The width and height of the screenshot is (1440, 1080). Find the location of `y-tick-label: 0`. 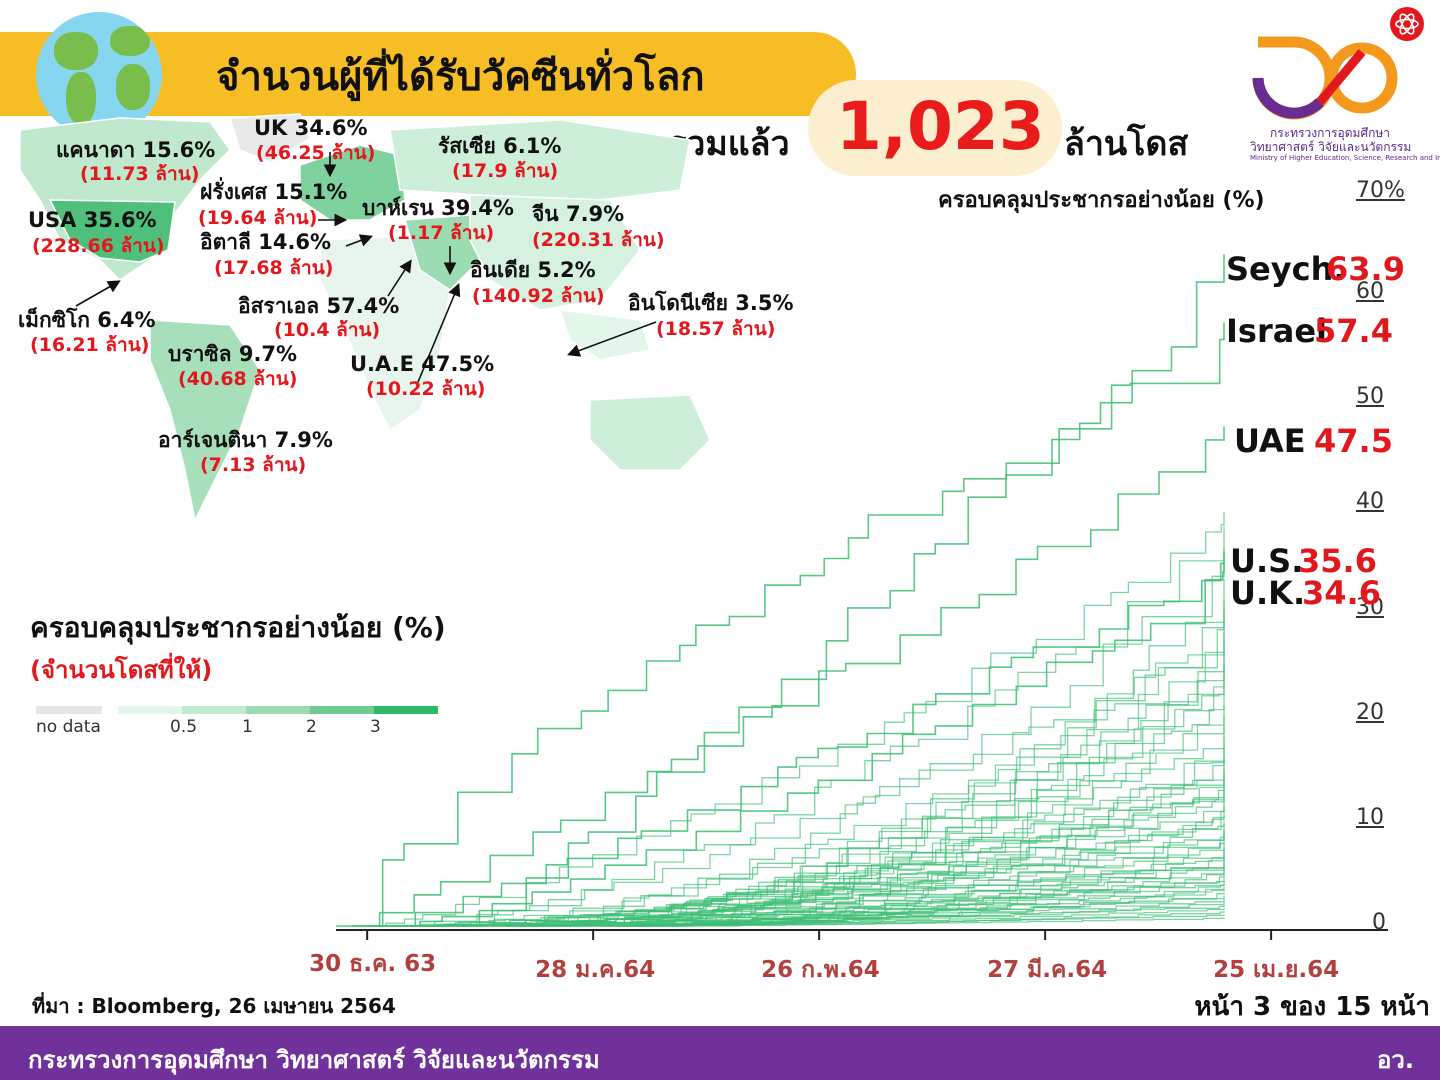

y-tick-label: 0 is located at coordinates (1379, 922).